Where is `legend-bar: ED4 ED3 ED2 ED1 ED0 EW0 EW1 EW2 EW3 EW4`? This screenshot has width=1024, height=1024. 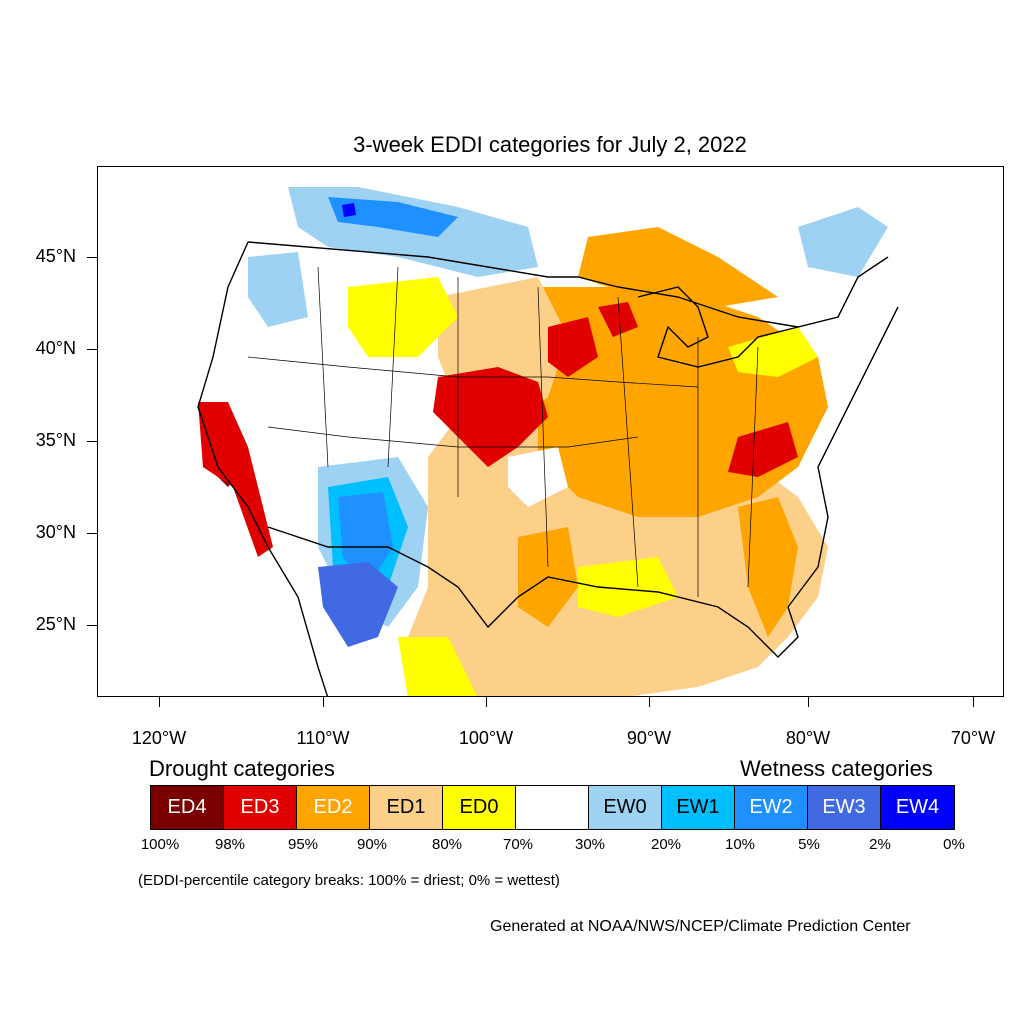 legend-bar: ED4 ED3 ED2 ED1 ED0 EW0 EW1 EW2 EW3 EW4 is located at coordinates (552, 807).